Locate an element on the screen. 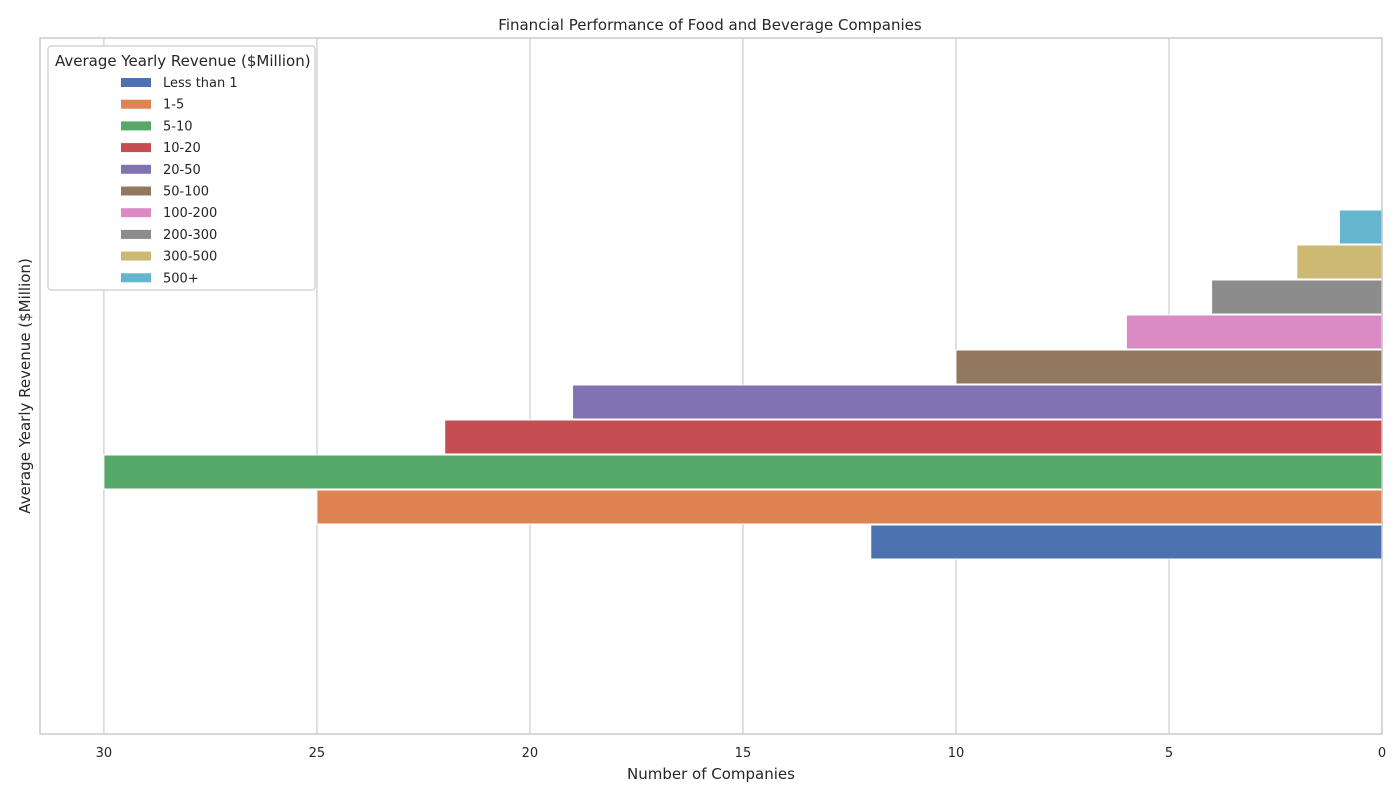  x-tick-label: 25 is located at coordinates (317, 753).